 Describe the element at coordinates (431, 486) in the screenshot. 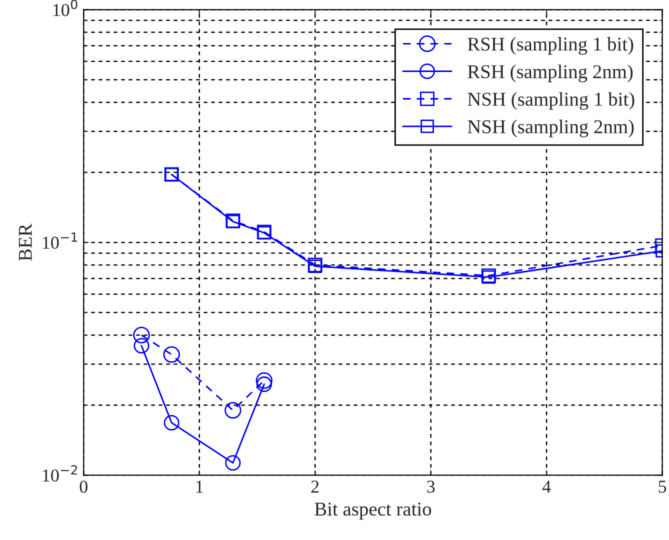

I see `x-tick-label: 3` at that location.